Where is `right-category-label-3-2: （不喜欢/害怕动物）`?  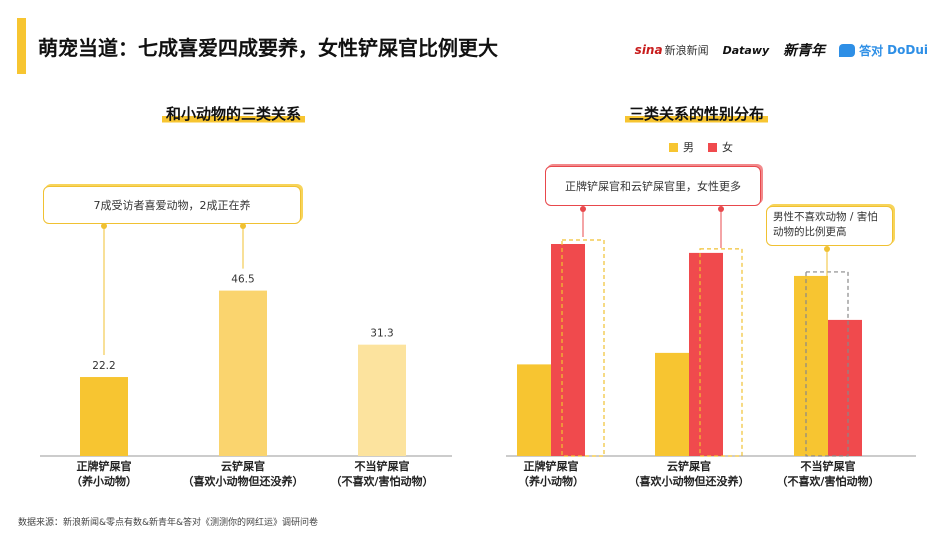 right-category-label-3-2: （不喜欢/害怕动物） is located at coordinates (827, 481).